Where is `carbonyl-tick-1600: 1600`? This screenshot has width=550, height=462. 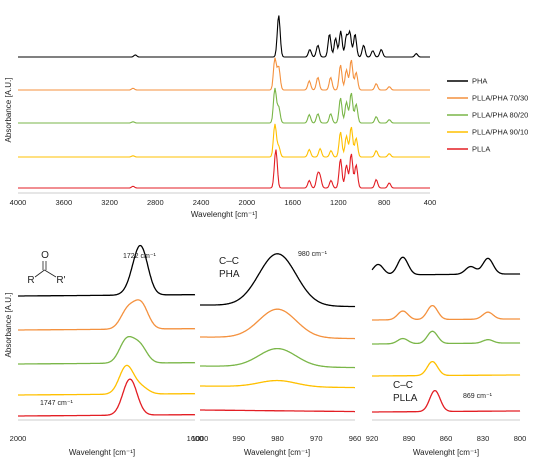
carbonyl-tick-1600: 1600 is located at coordinates (195, 438).